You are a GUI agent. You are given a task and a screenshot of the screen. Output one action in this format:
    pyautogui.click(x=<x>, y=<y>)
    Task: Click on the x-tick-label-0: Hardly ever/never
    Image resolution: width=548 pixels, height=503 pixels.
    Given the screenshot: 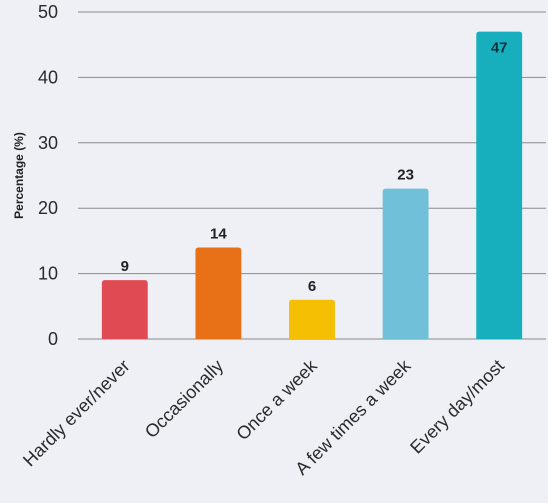 What is the action you would take?
    pyautogui.click(x=76, y=413)
    